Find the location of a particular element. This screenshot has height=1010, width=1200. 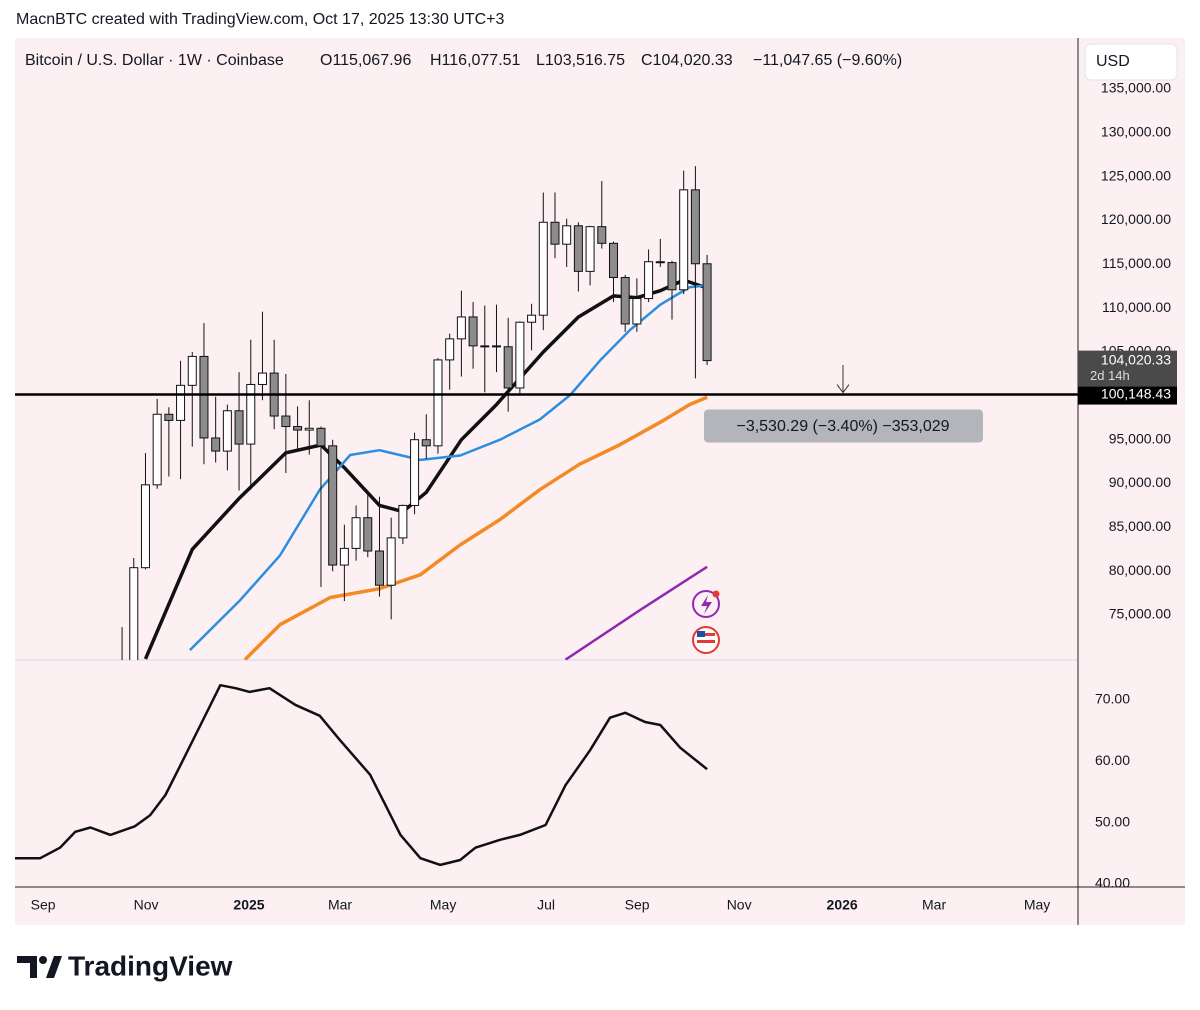

ohlc-change: −11,047.65 (−9.60%) is located at coordinates (827, 60).